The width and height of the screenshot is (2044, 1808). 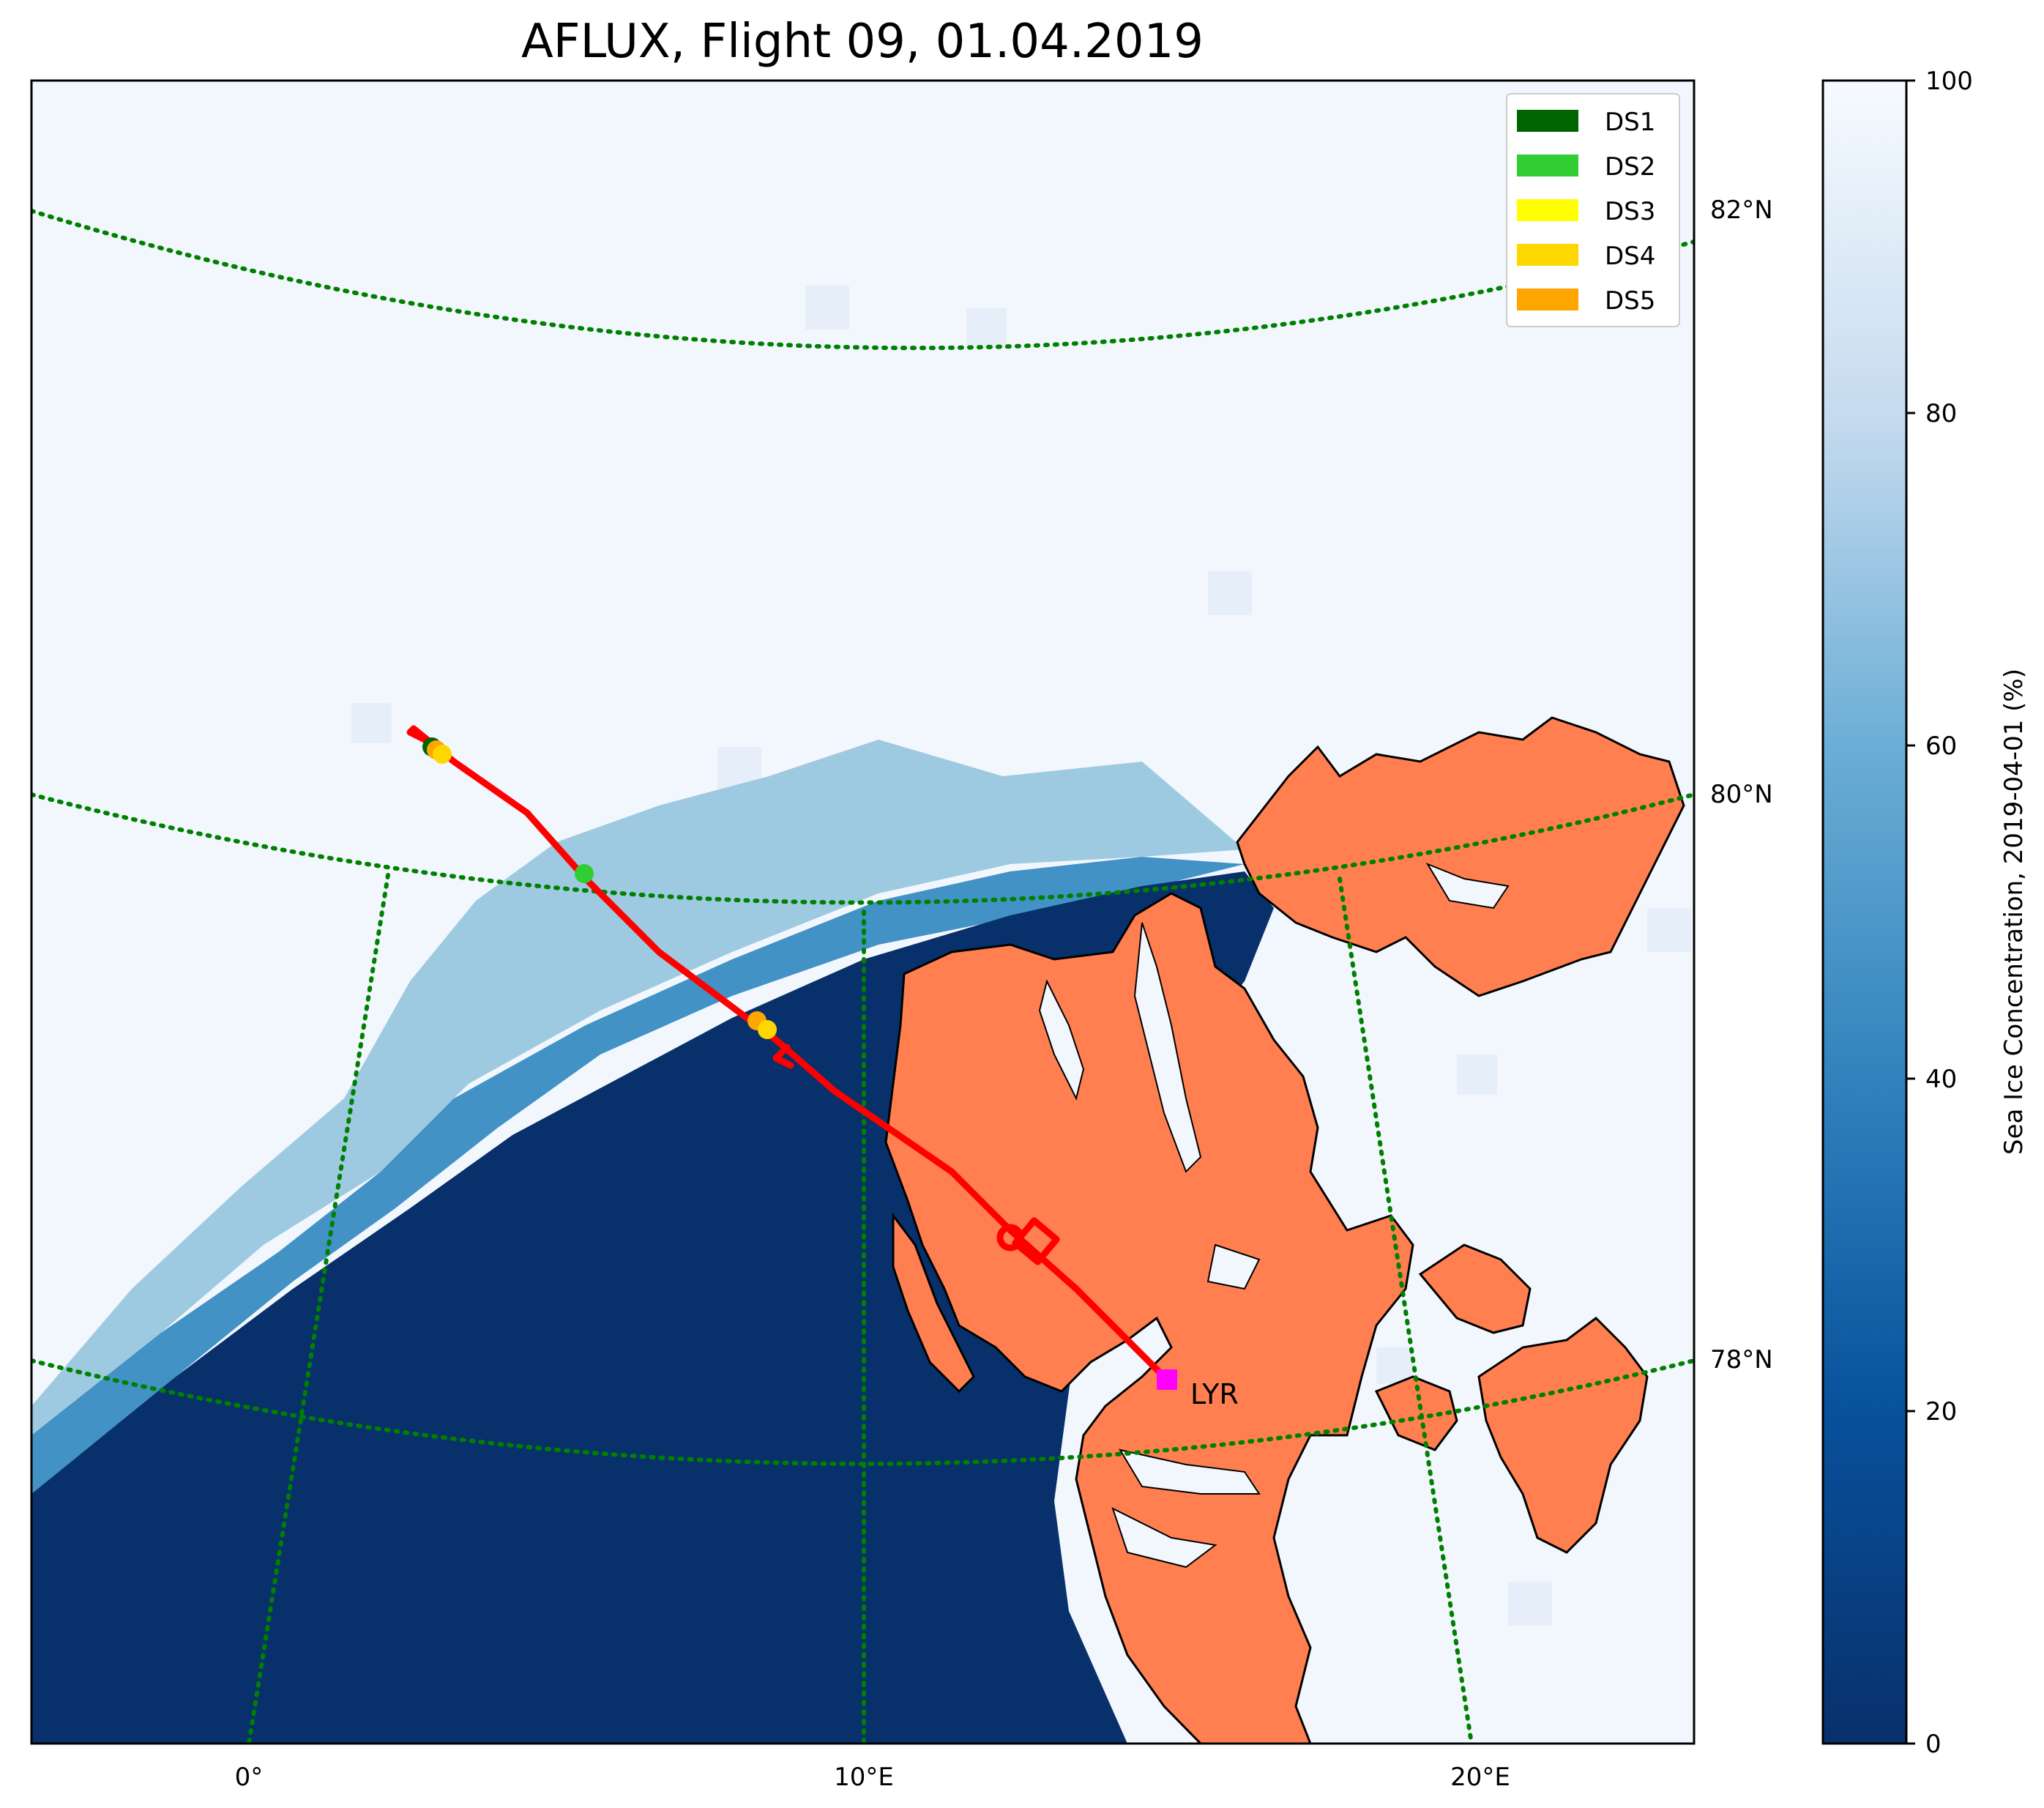 What do you see at coordinates (1941, 413) in the screenshot?
I see `colorbar-tick-80: 80` at bounding box center [1941, 413].